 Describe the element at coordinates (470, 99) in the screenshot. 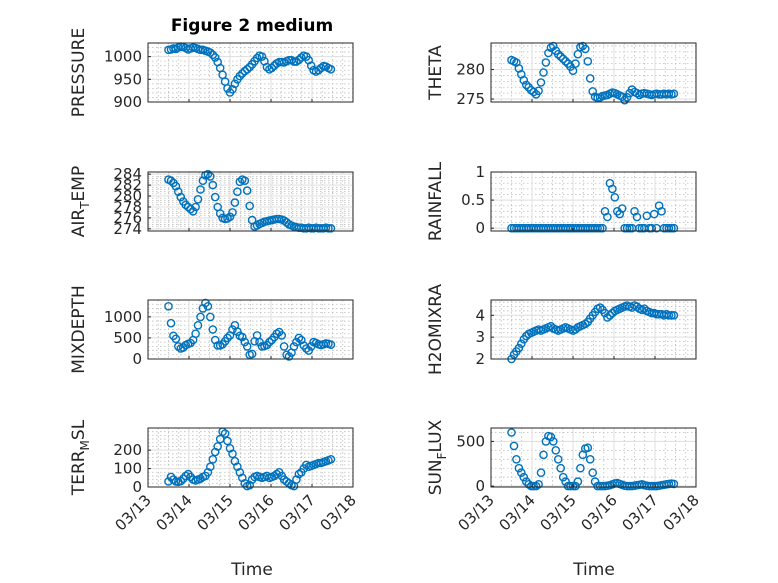

I see `theta-y-tick-label: 275` at that location.